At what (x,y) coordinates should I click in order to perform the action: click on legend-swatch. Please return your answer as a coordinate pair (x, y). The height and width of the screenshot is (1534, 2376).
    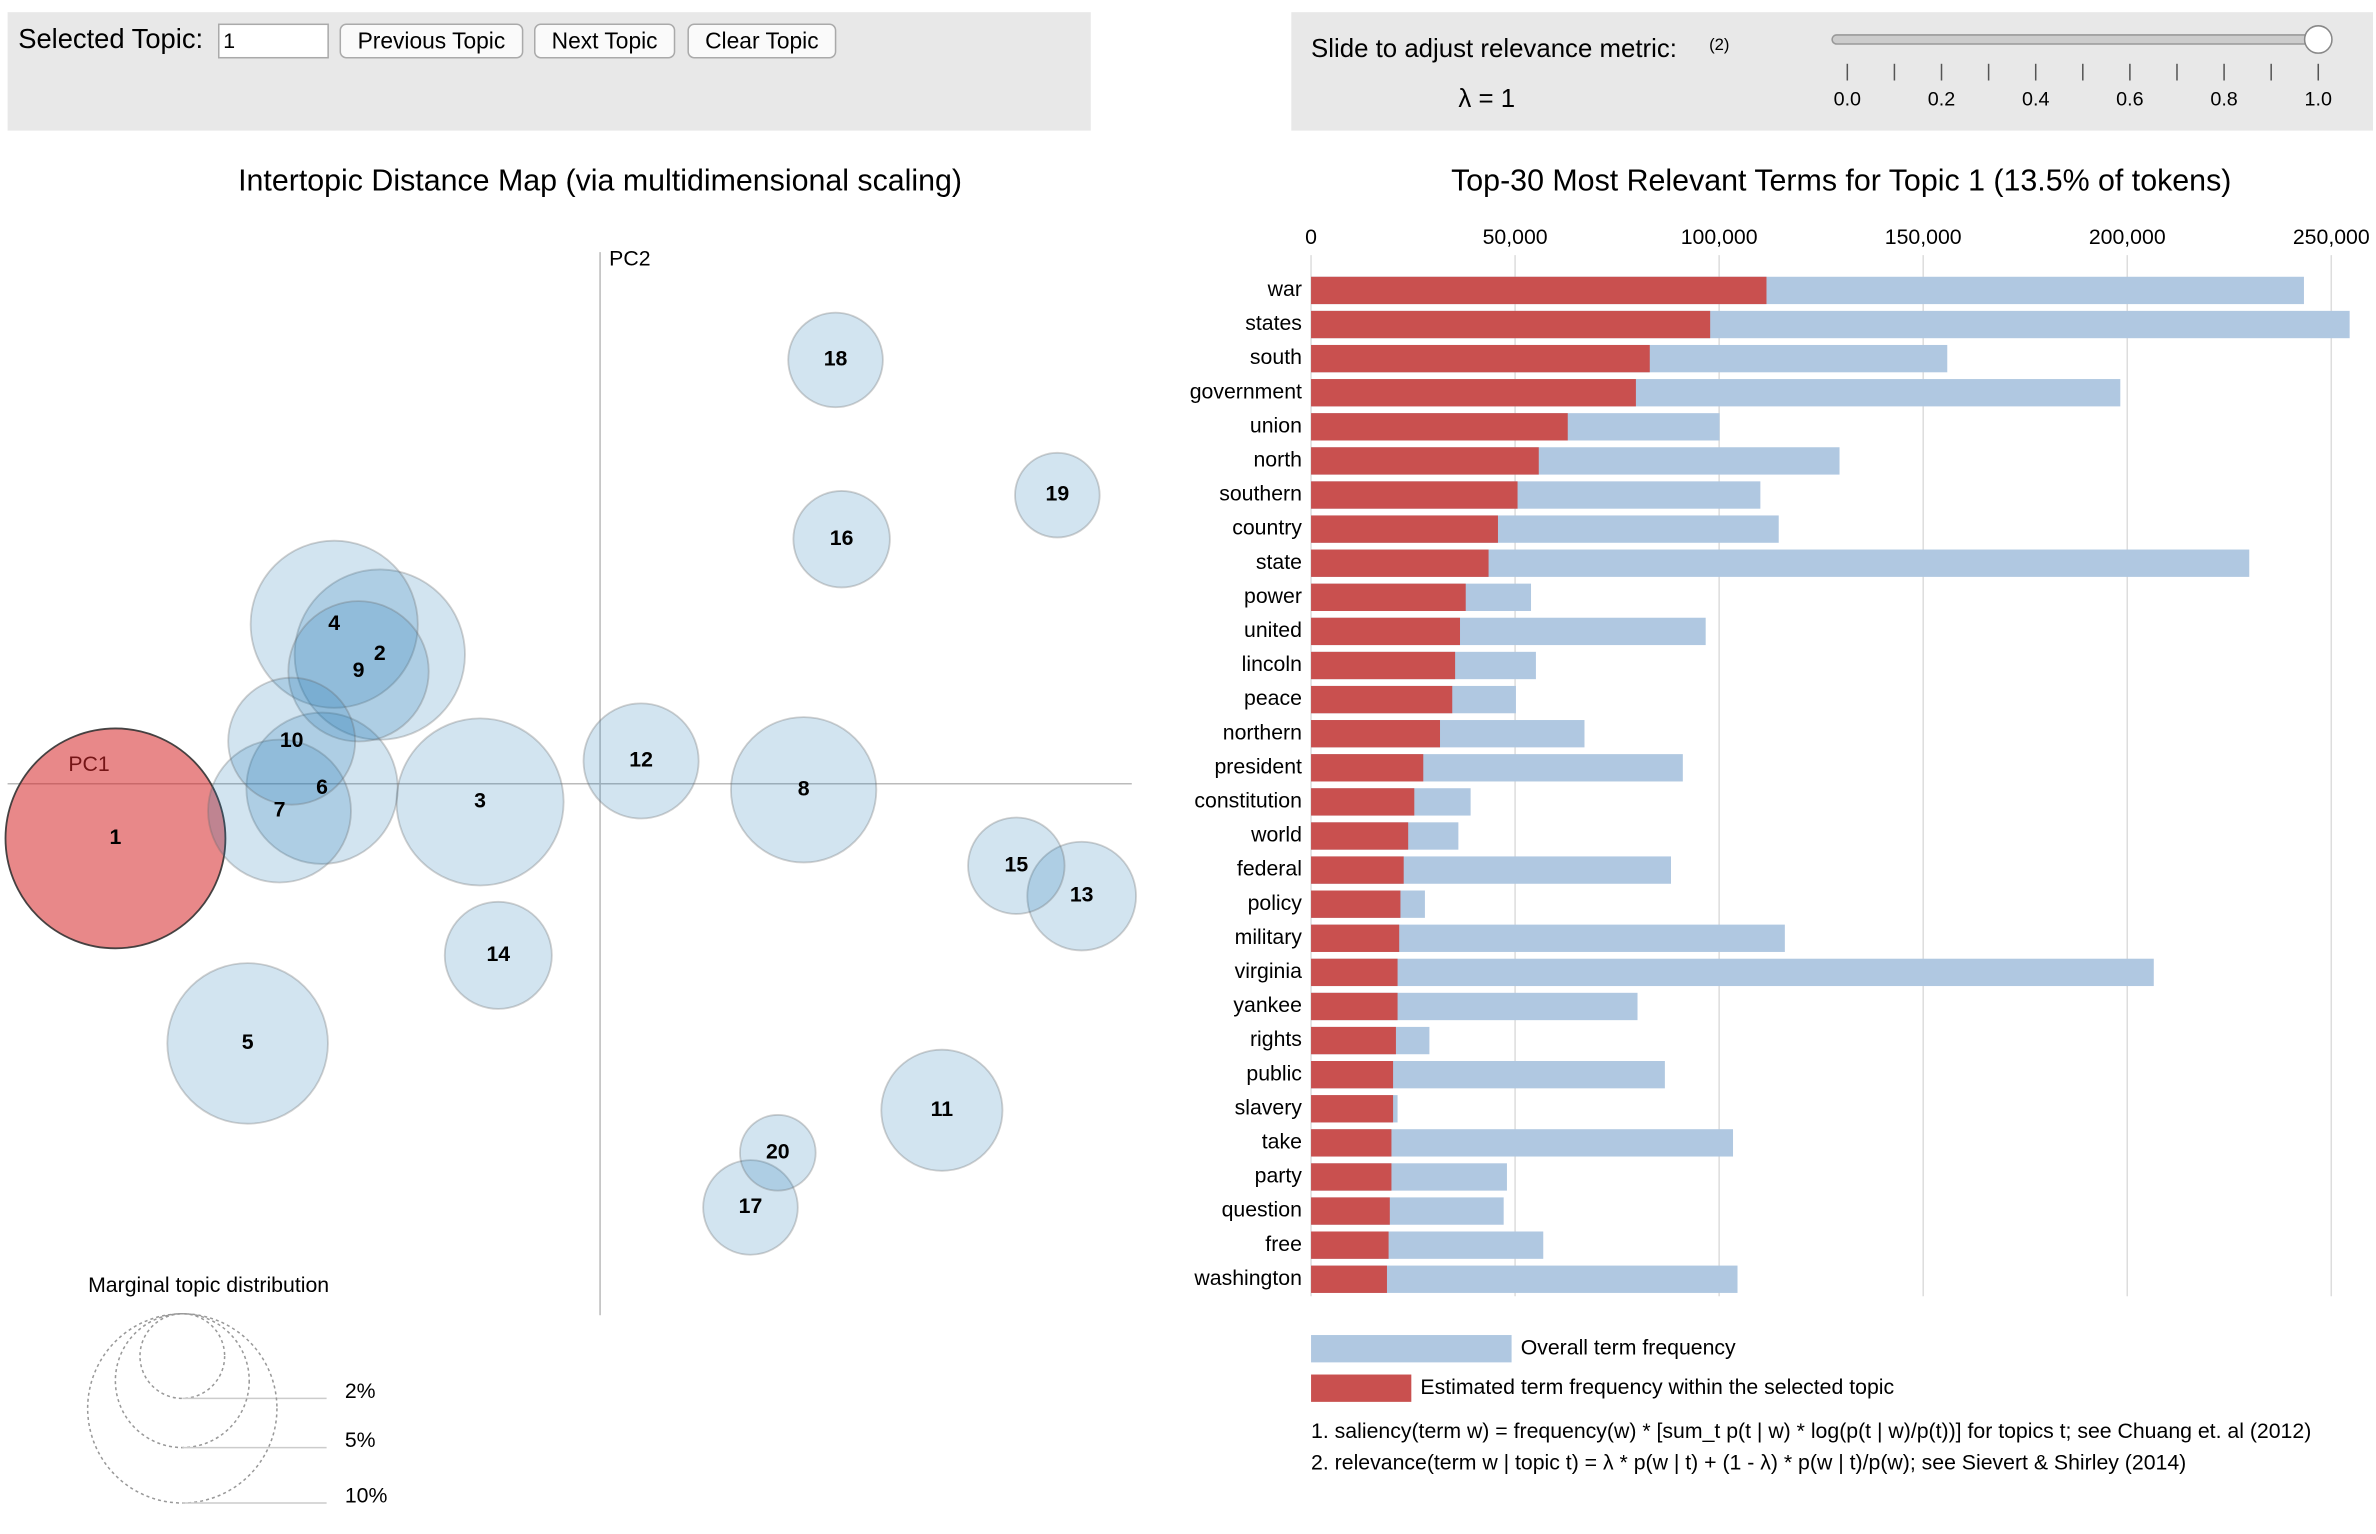
    Looking at the image, I should click on (1411, 1349).